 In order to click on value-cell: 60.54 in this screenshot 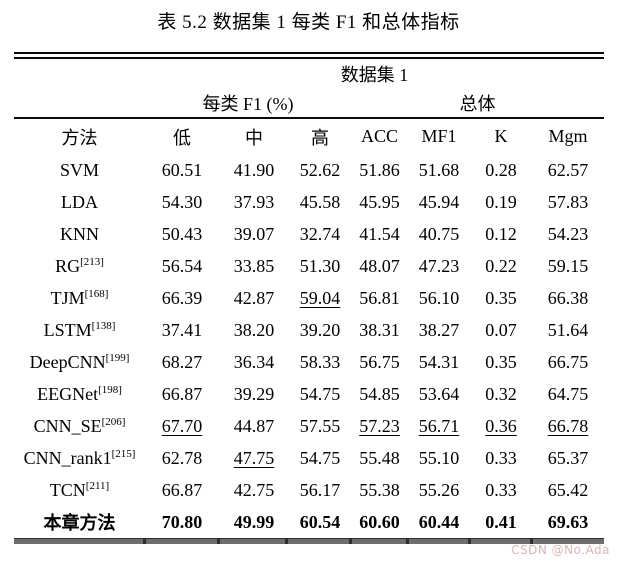, I will do `click(320, 521)`.